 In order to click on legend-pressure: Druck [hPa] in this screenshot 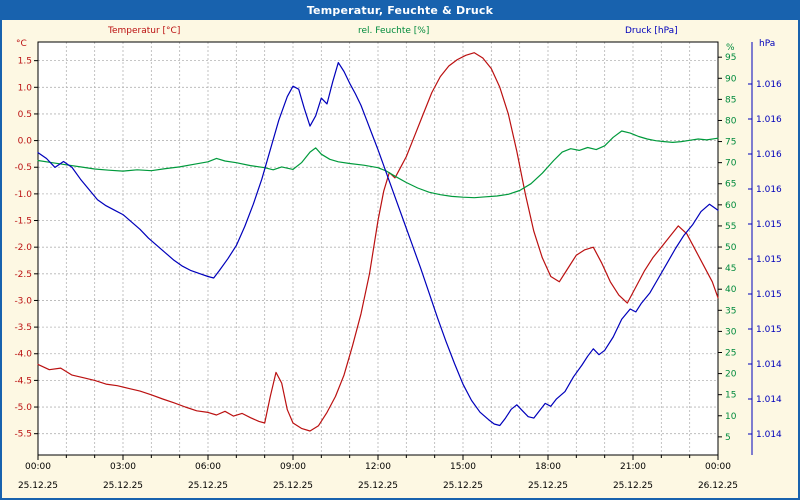, I will do `click(651, 31)`.